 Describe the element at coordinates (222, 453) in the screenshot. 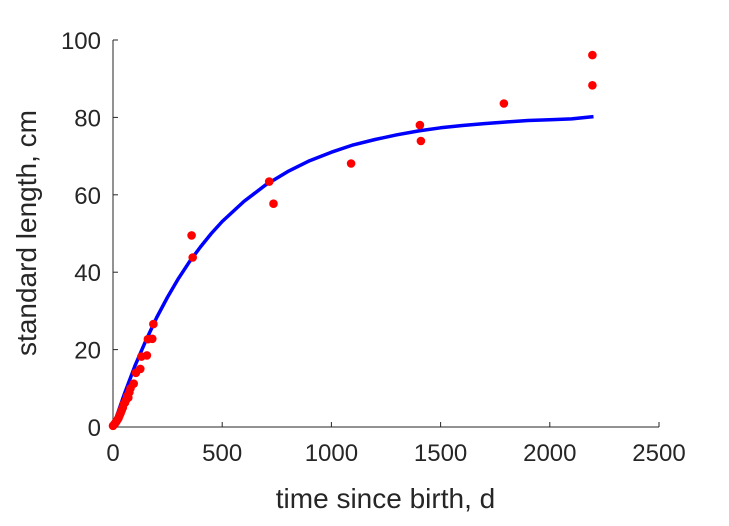

I see `x-tick-label: 500` at that location.